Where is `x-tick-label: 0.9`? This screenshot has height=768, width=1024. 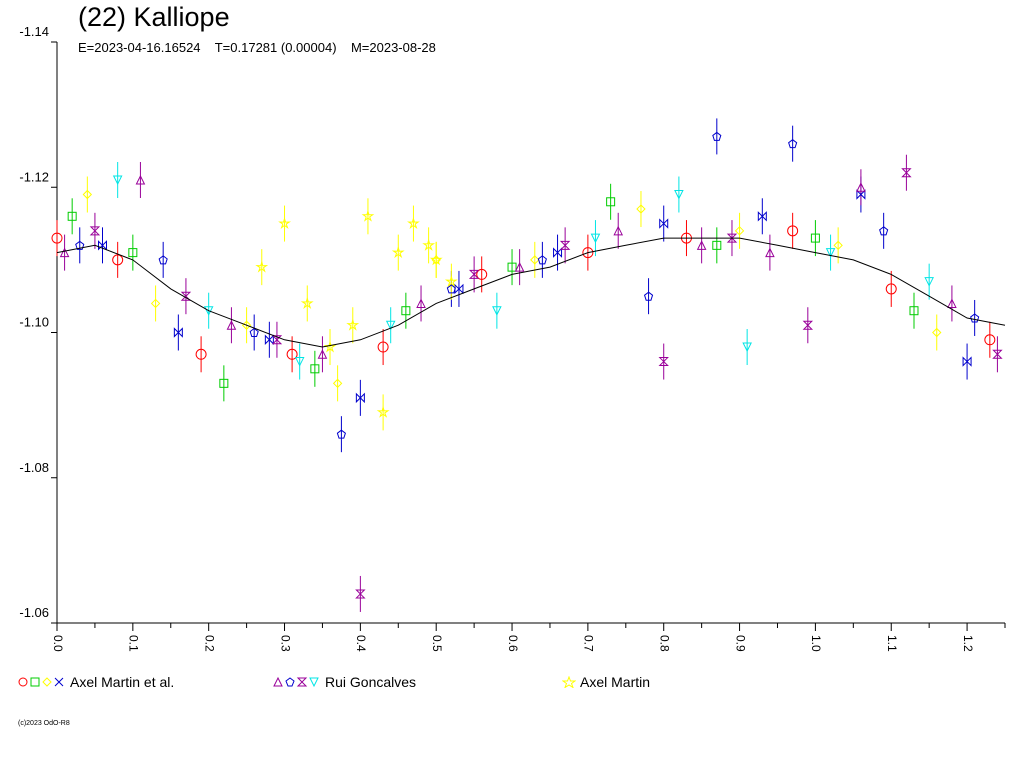 x-tick-label: 0.9 is located at coordinates (740, 643).